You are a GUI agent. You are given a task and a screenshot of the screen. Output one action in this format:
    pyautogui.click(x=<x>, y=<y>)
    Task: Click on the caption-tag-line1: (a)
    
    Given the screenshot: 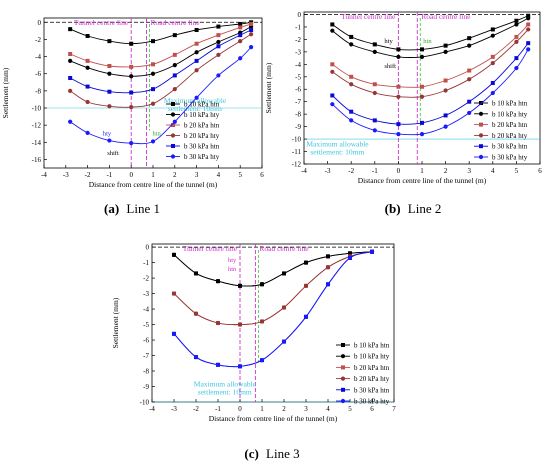 What is the action you would take?
    pyautogui.click(x=111, y=208)
    